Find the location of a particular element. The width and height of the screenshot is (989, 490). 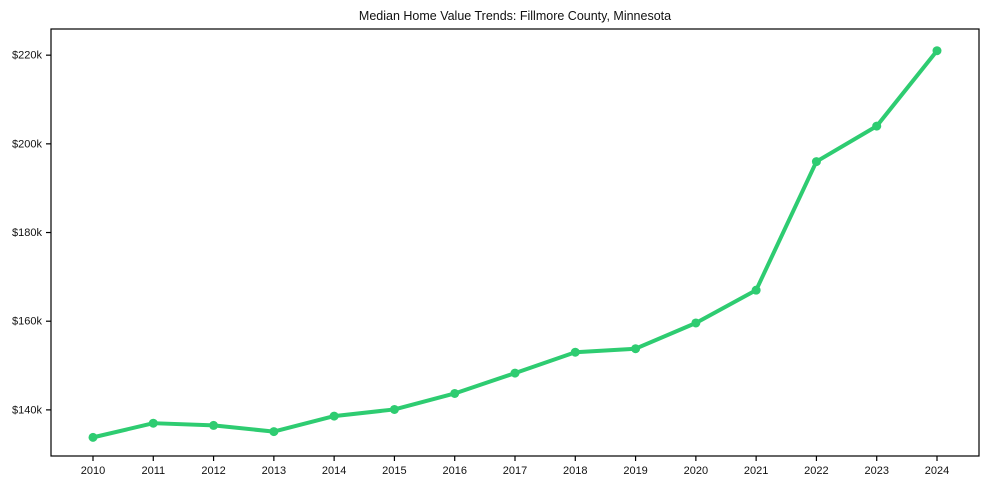

data-point-2024 is located at coordinates (937, 51).